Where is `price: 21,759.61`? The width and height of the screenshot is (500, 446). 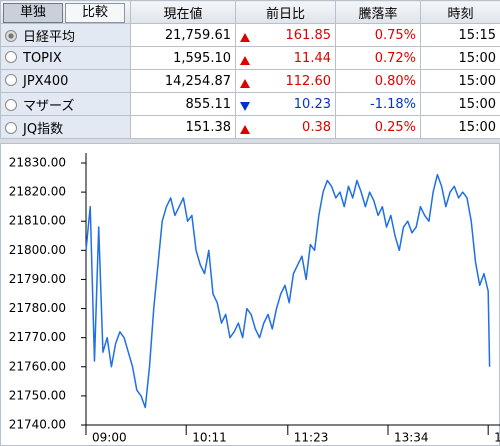
price: 21,759.61 is located at coordinates (183, 35).